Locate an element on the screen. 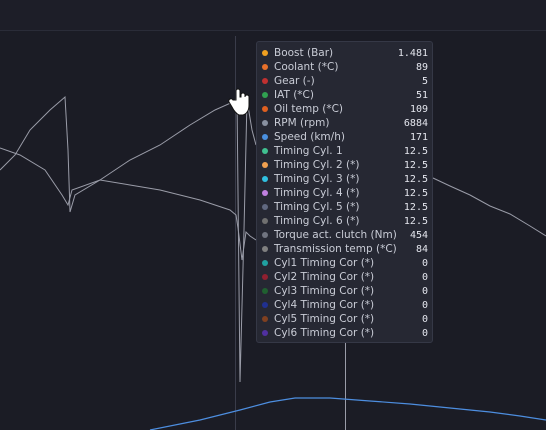 Image resolution: width=546 pixels, height=430 pixels. tooltip-row: Transmission temp (*C) 84 is located at coordinates (345, 249).